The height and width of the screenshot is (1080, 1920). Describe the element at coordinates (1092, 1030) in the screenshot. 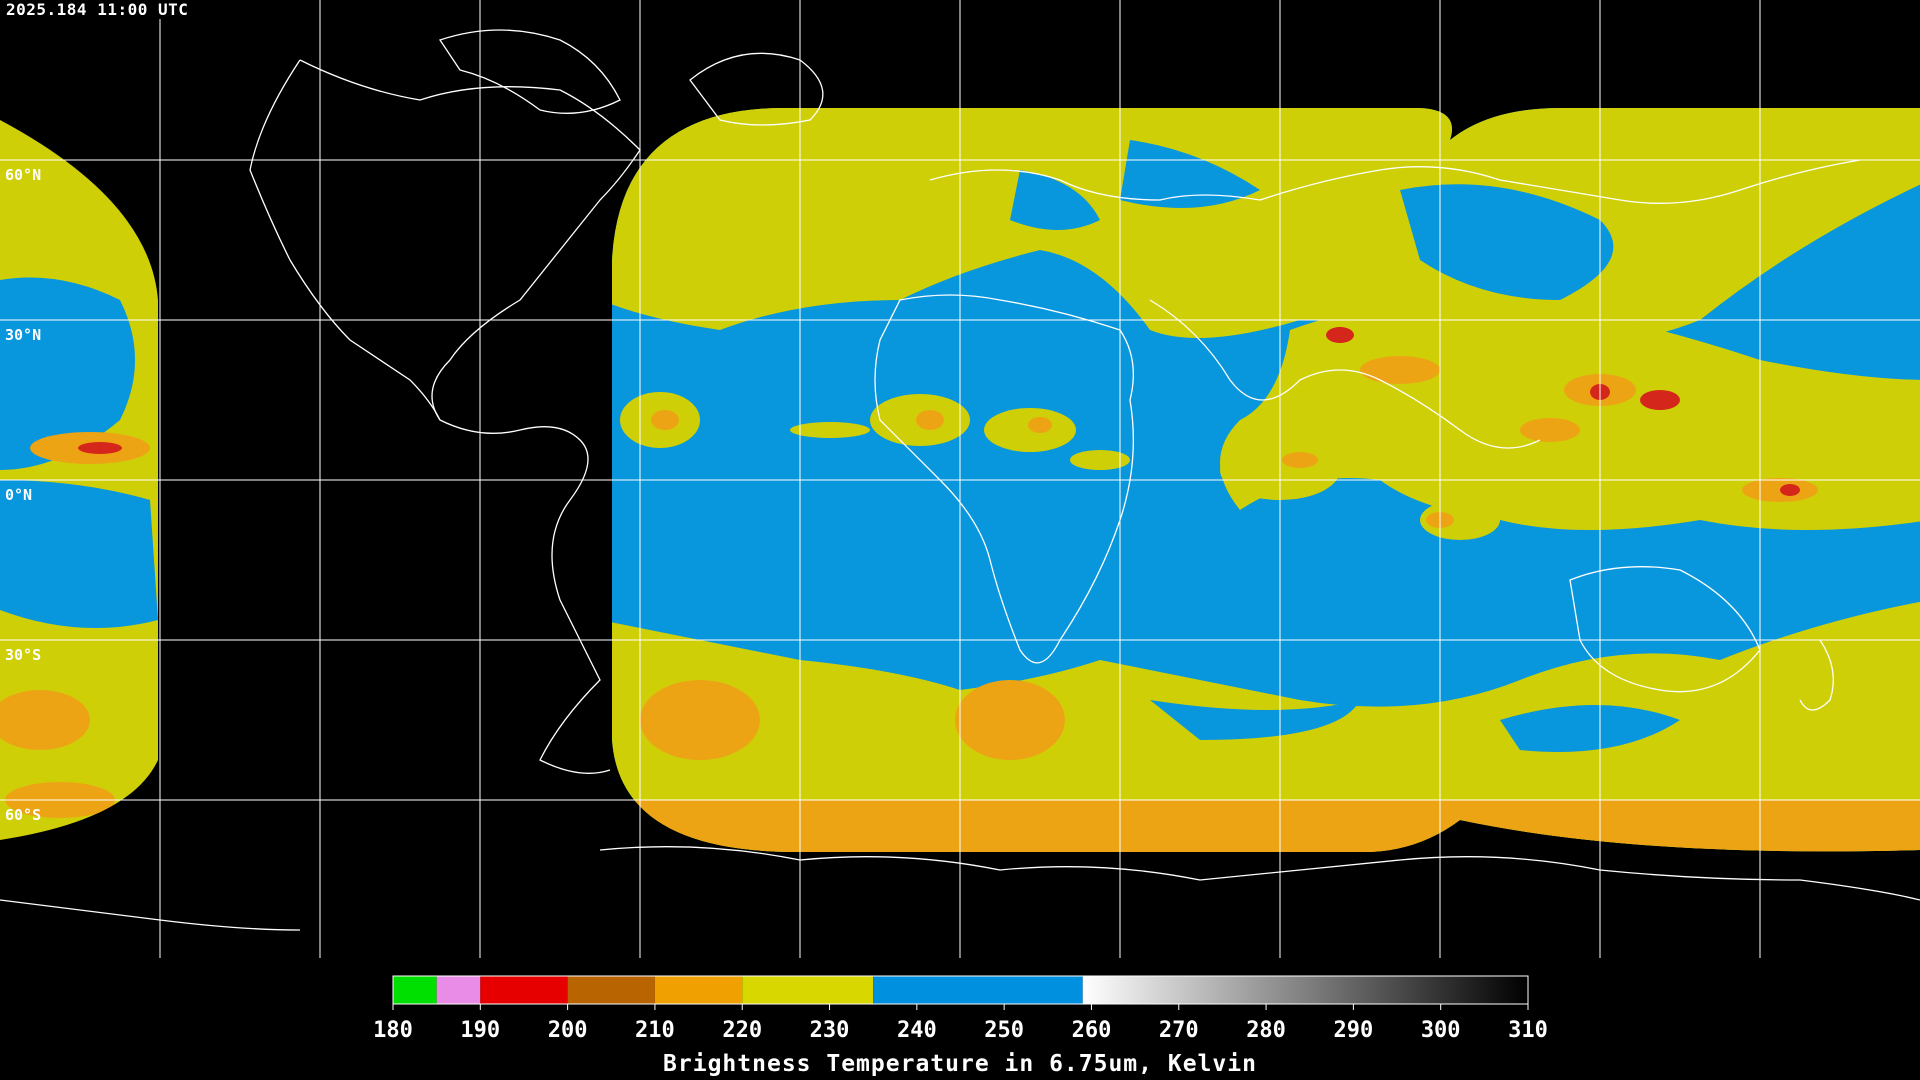

I see `colorbar-tick-label: 260` at that location.